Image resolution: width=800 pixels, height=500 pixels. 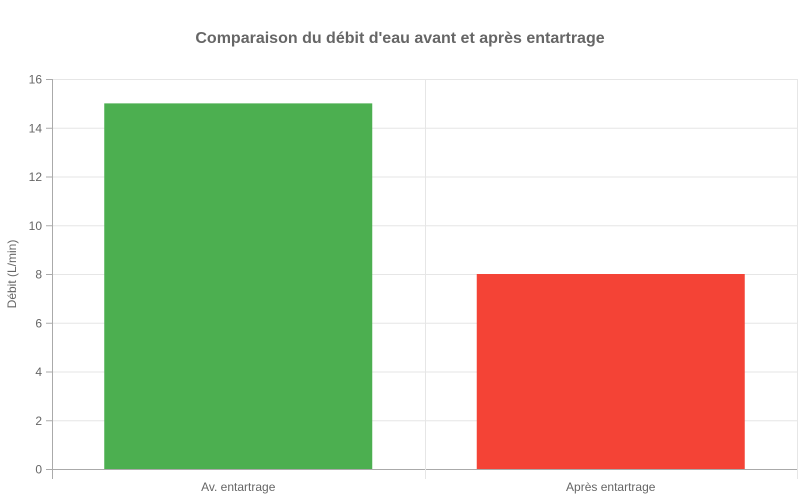 I want to click on y-tick-label: 6, so click(x=38, y=323).